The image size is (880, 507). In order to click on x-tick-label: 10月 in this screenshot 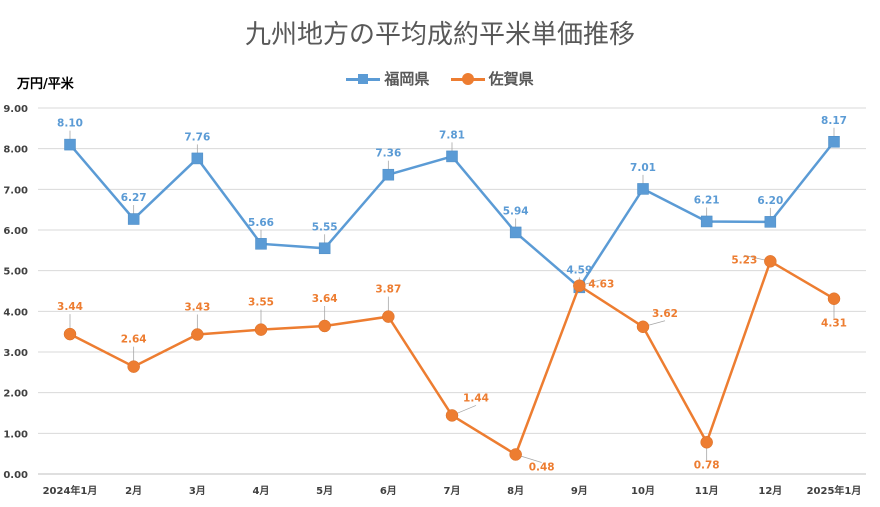, I will do `click(643, 491)`.